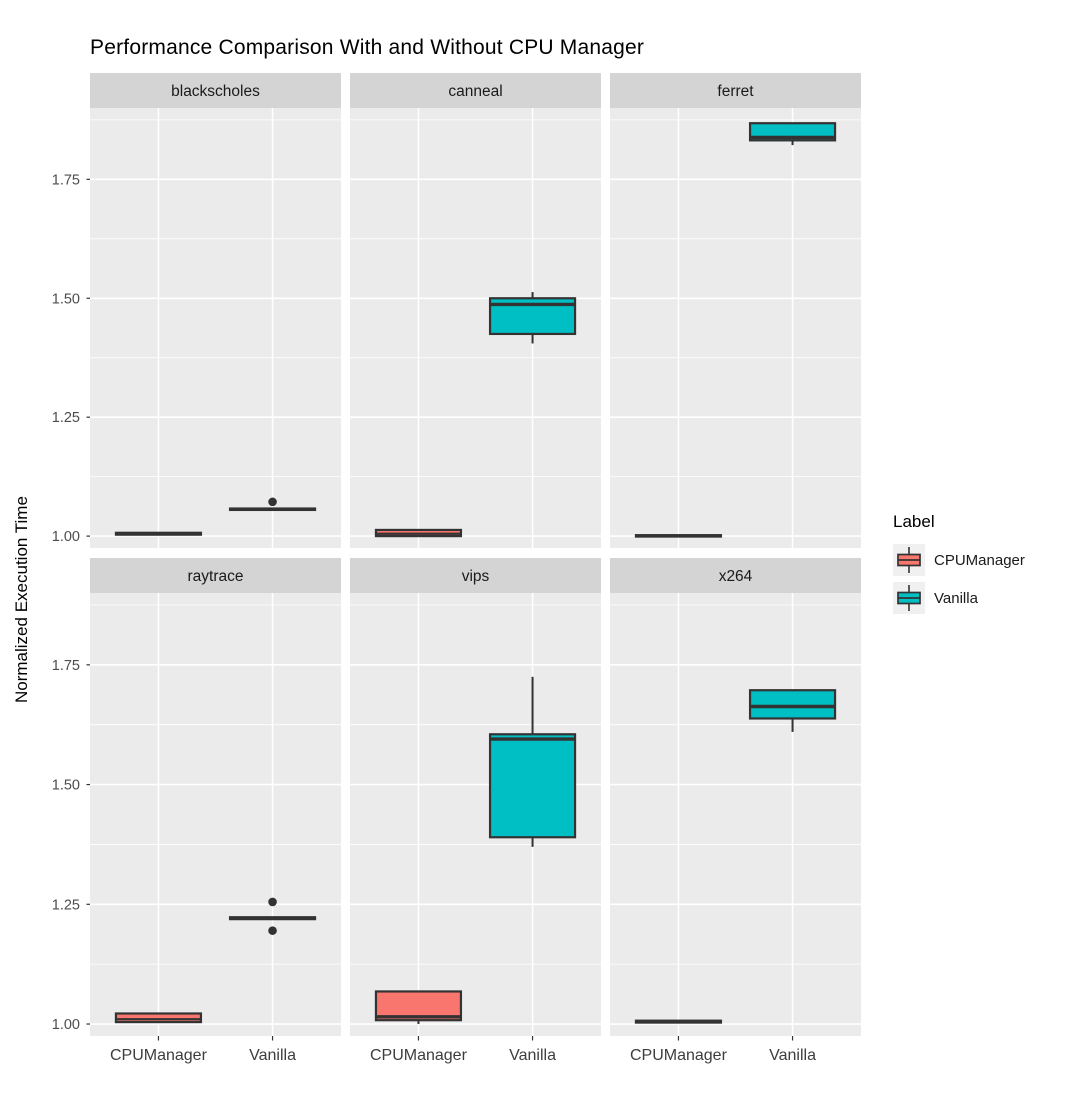 The image size is (1078, 1110). Describe the element at coordinates (956, 598) in the screenshot. I see `legend-label-vanilla: Vanilla` at that location.